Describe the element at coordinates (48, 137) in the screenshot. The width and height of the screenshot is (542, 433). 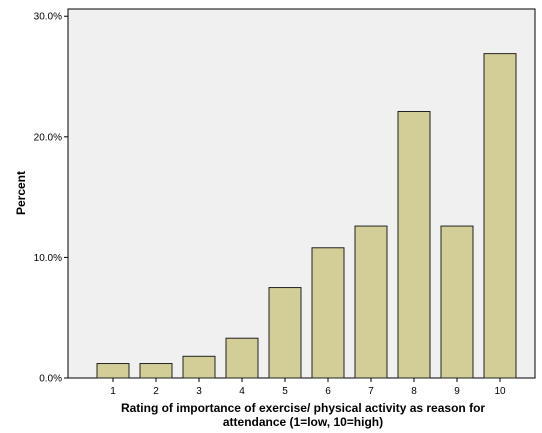
I see `y-tick-label-2: 20.0%` at that location.